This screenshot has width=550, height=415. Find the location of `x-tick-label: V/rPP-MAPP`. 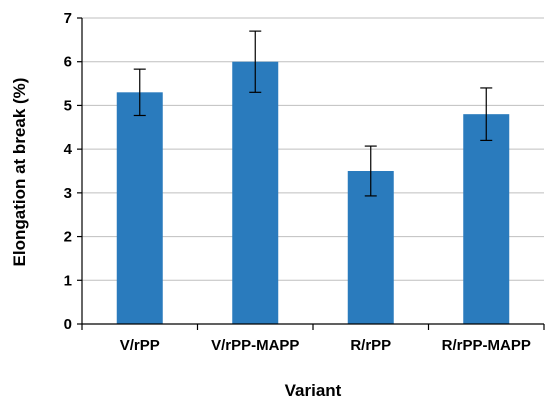

x-tick-label: V/rPP-MAPP is located at coordinates (255, 345).